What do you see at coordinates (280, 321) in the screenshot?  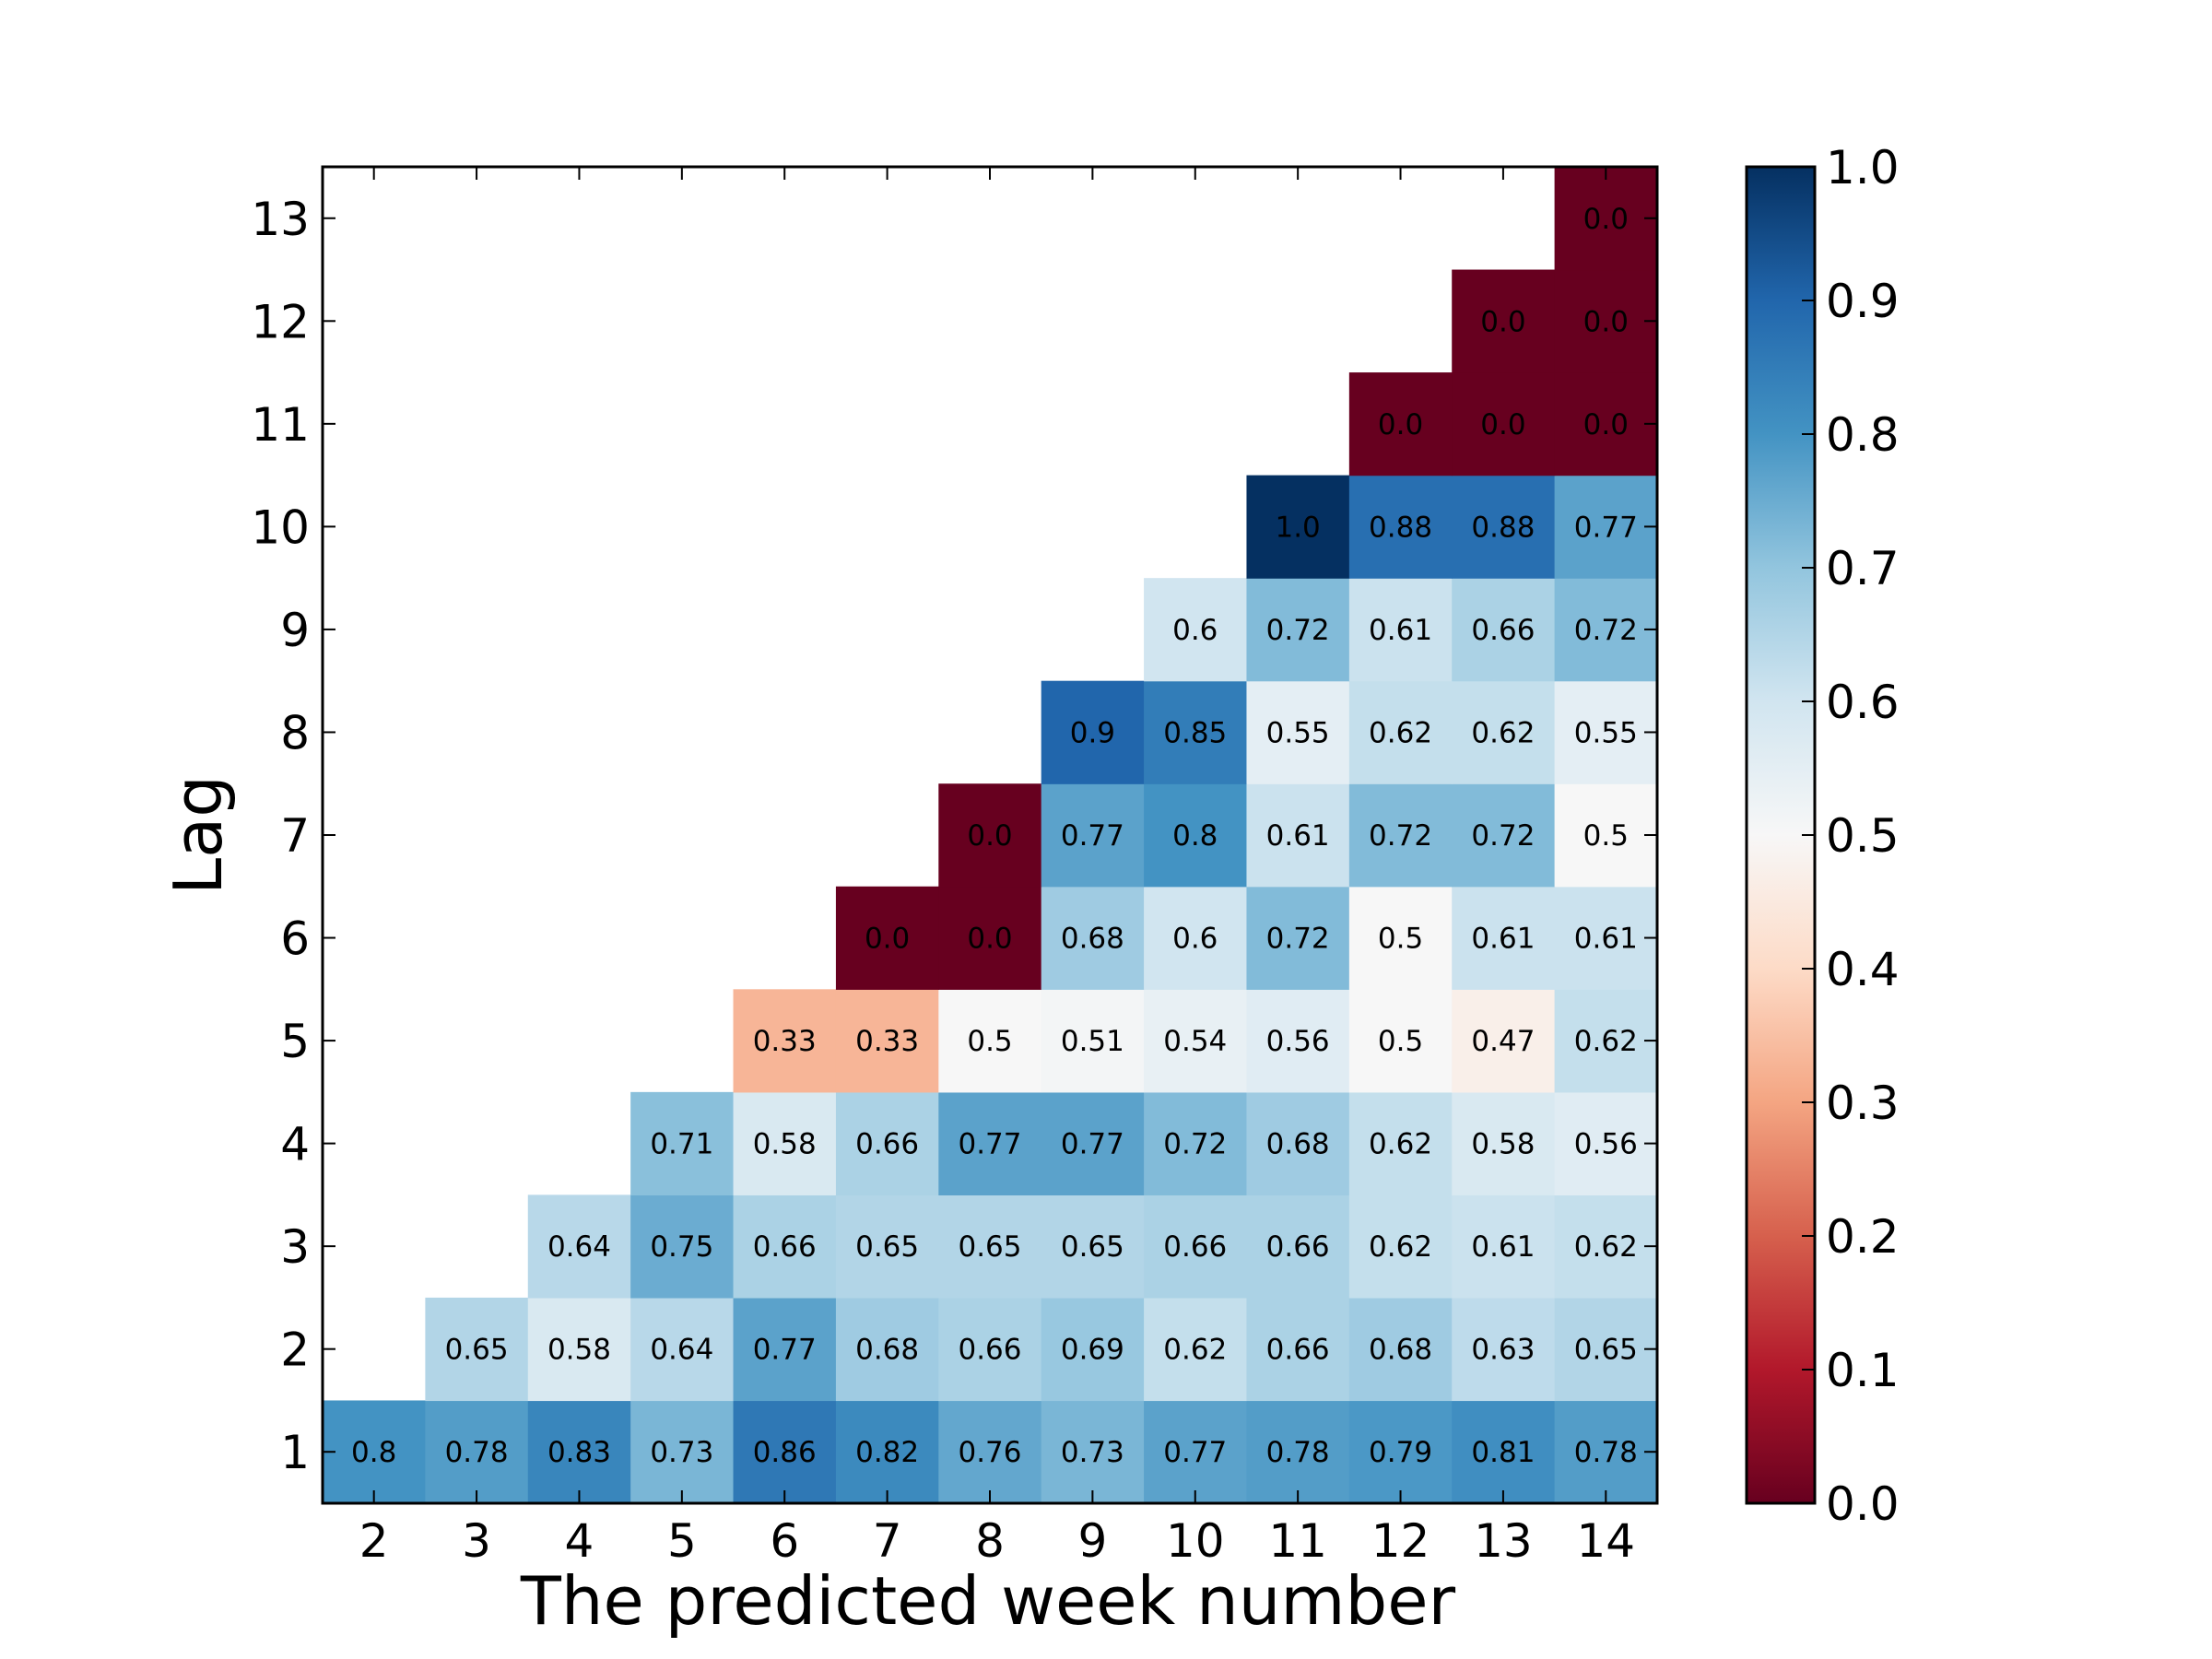 I see `y-tick-label: 12` at bounding box center [280, 321].